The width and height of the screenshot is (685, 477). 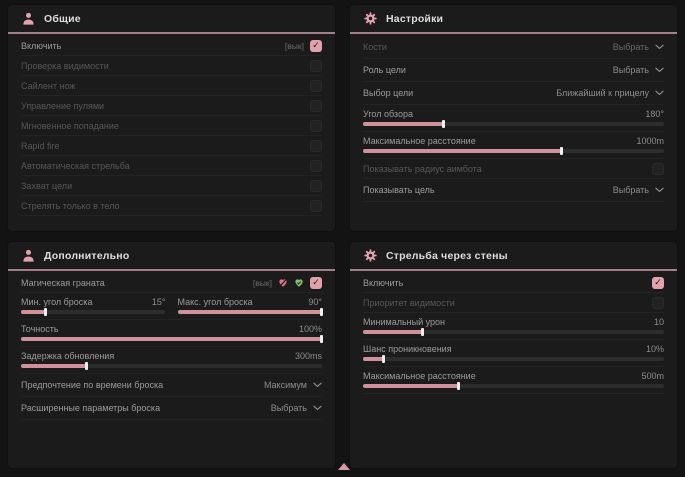 I want to click on dropdown: Максимум, so click(x=293, y=385).